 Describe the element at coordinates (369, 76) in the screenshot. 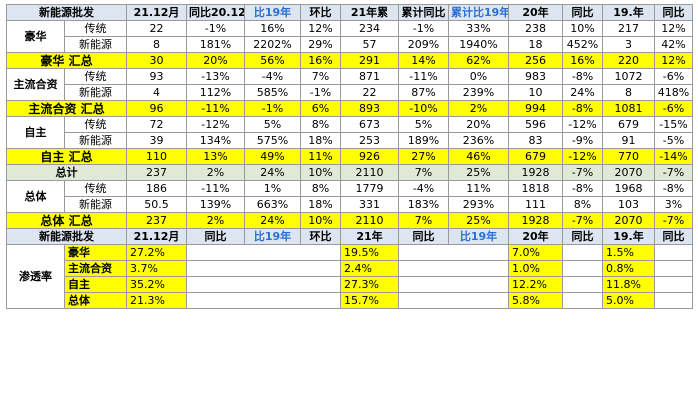

I see `value-cell: 871` at that location.